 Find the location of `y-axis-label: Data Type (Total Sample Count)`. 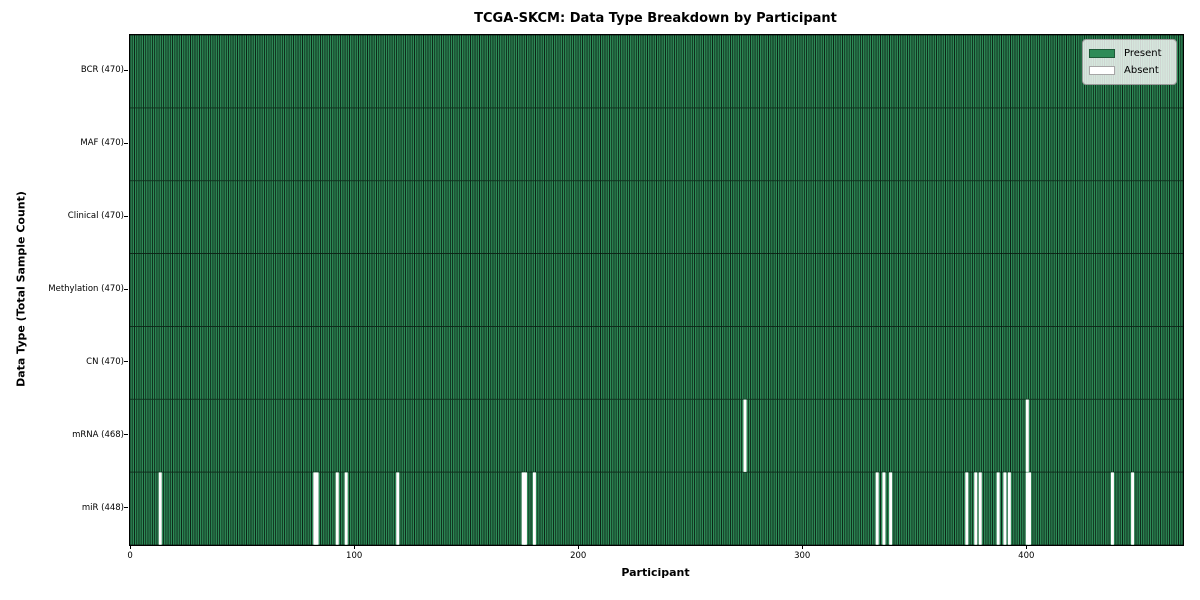

y-axis-label: Data Type (Total Sample Count) is located at coordinates (21, 289).